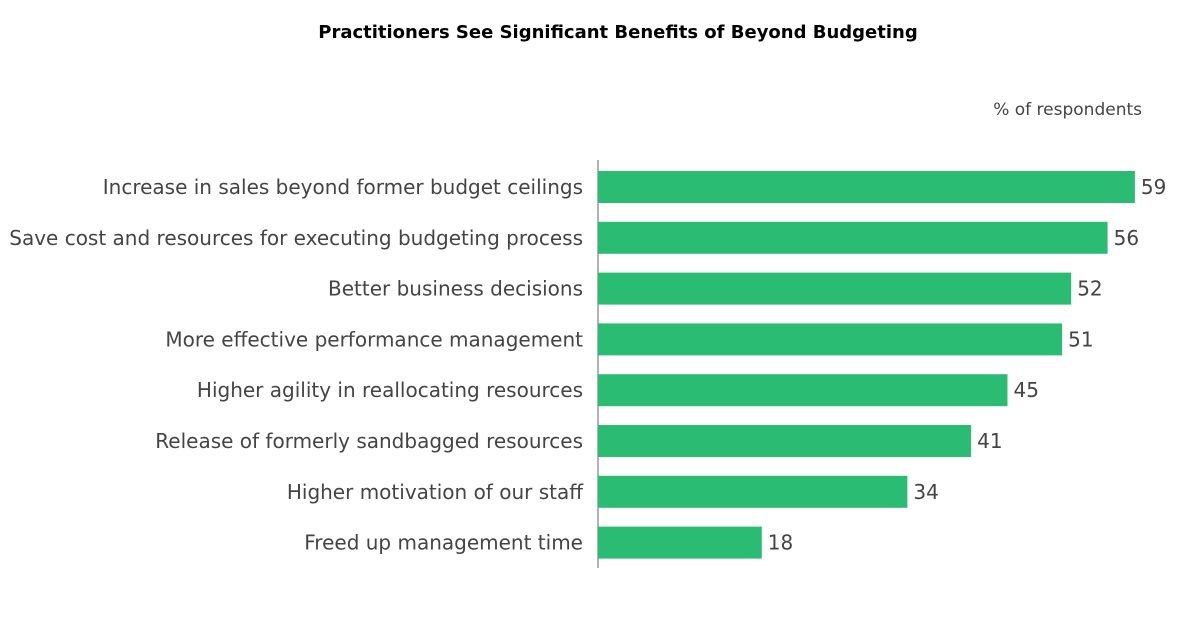  What do you see at coordinates (390, 390) in the screenshot?
I see `category-label: Higher agility in reallocating resources` at bounding box center [390, 390].